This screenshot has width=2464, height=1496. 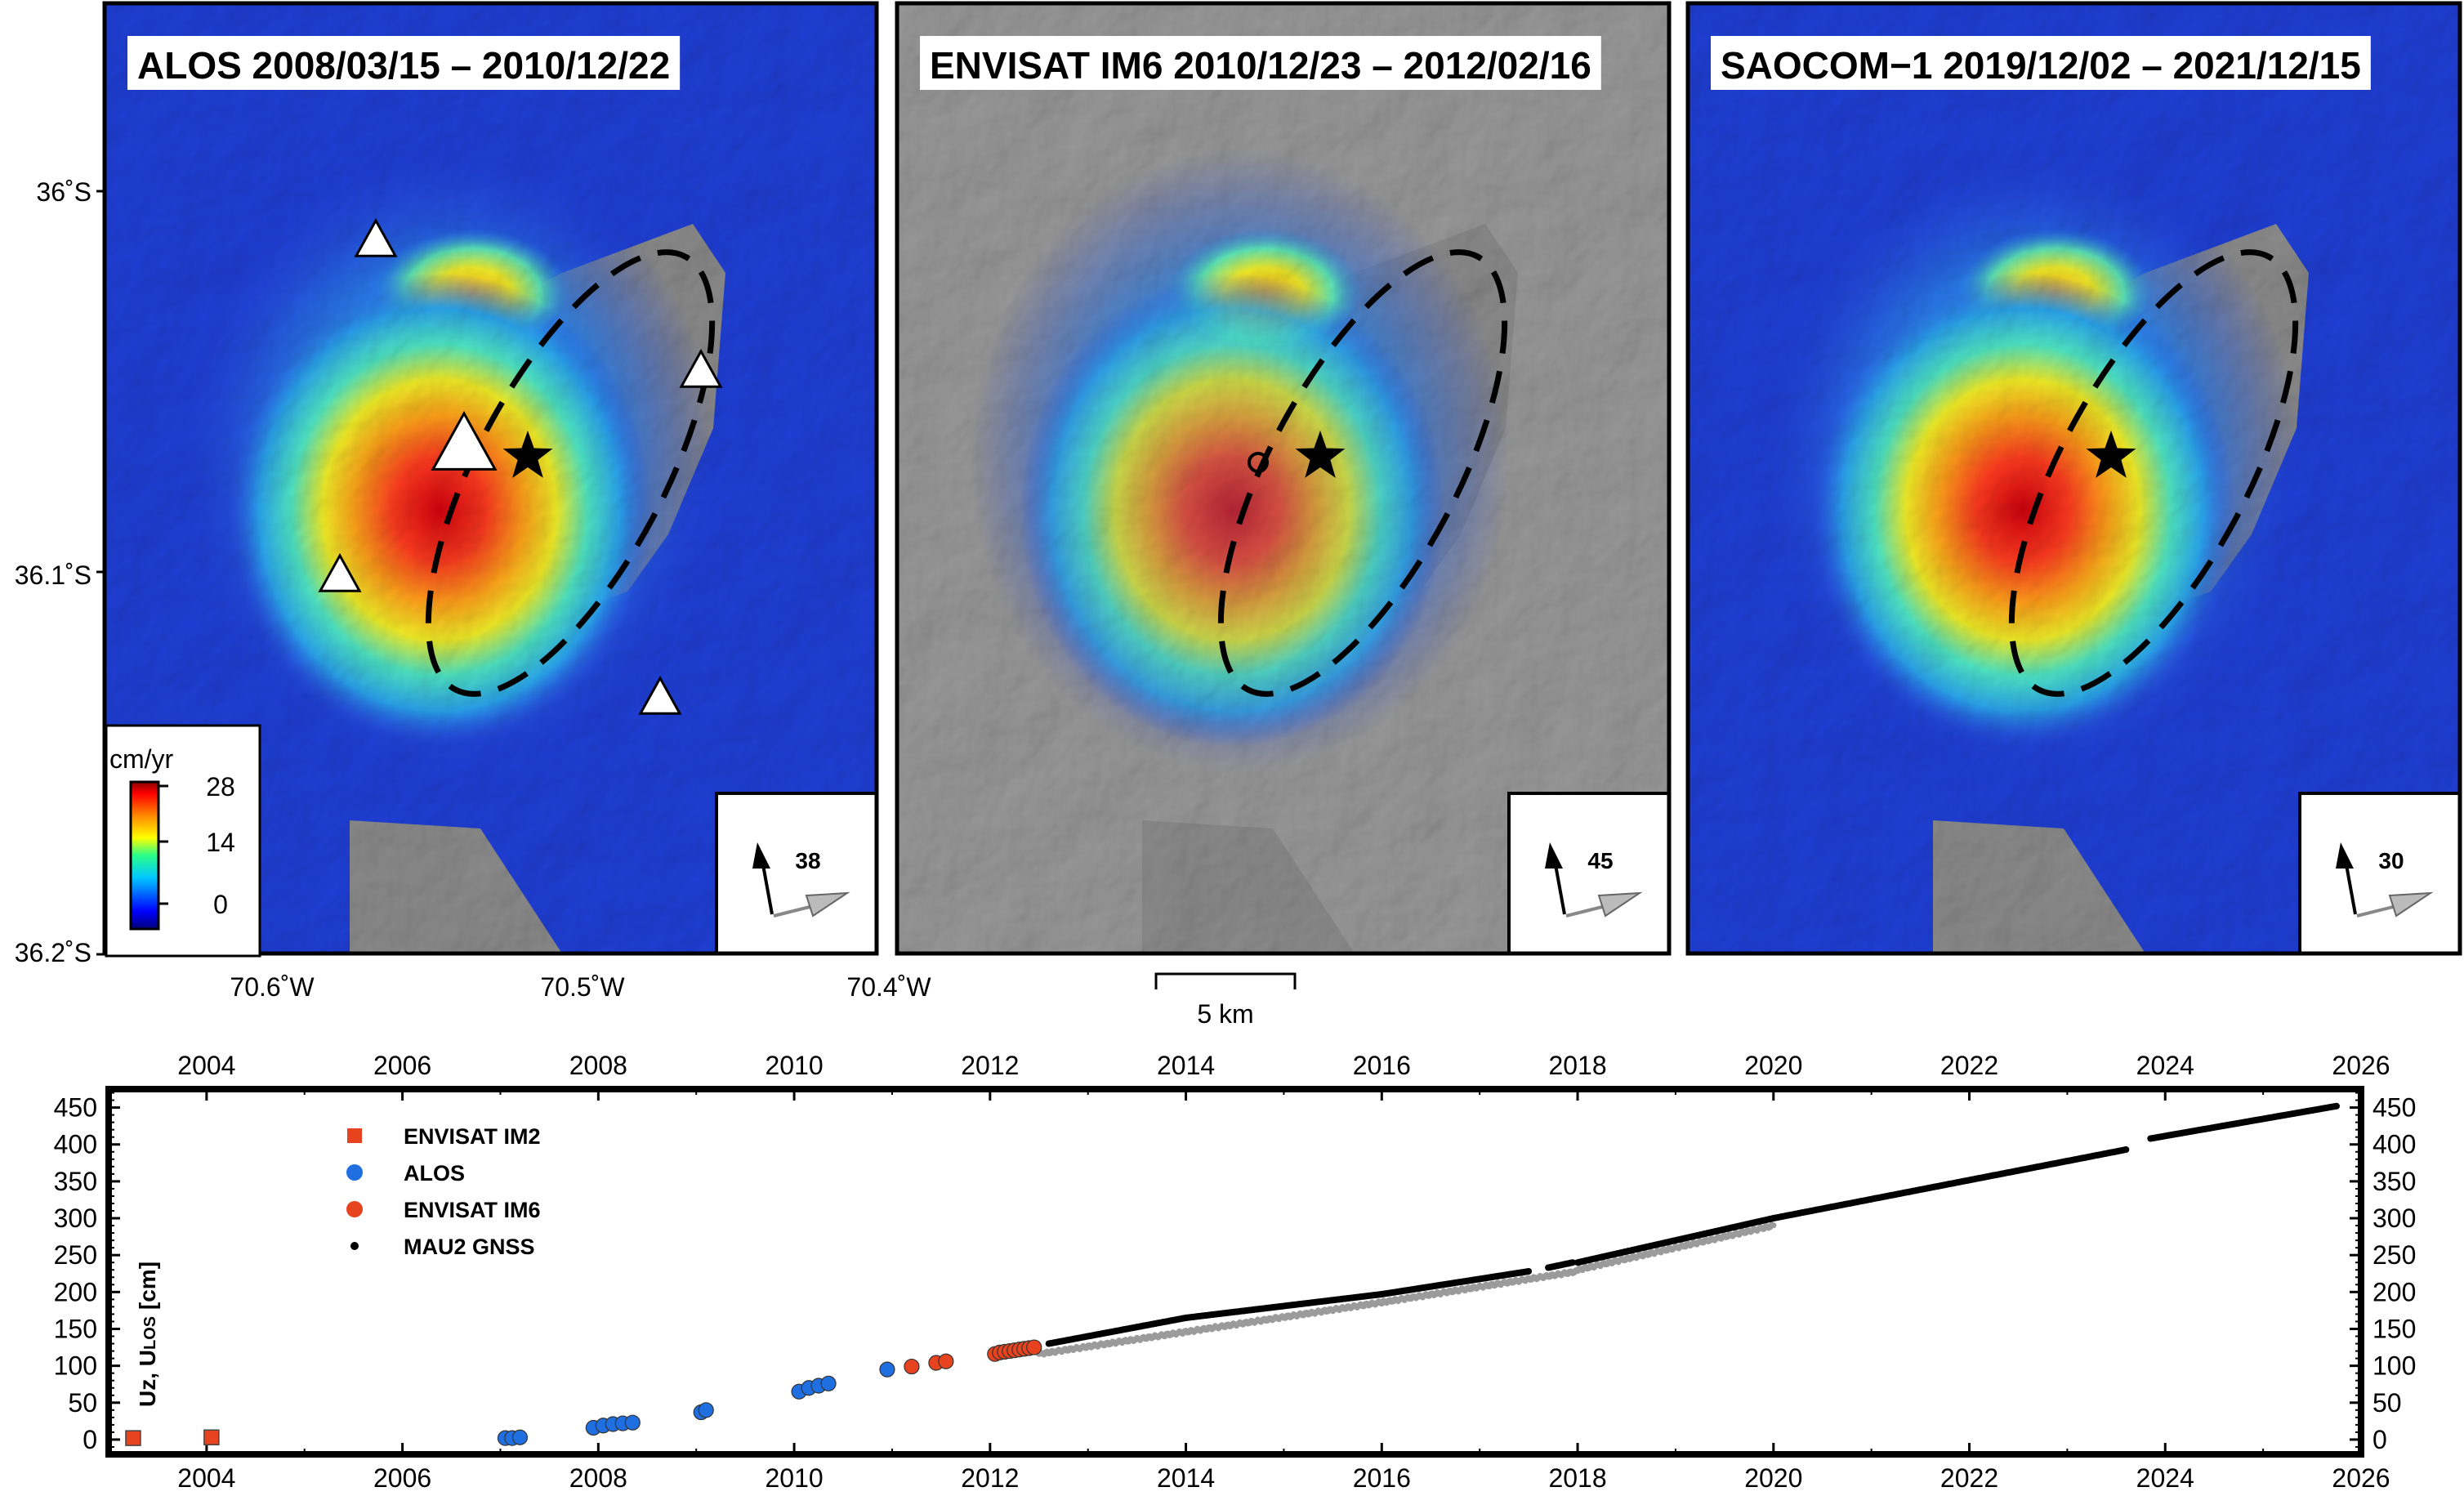 I want to click on y-tick-label-left: 250, so click(x=75, y=1255).